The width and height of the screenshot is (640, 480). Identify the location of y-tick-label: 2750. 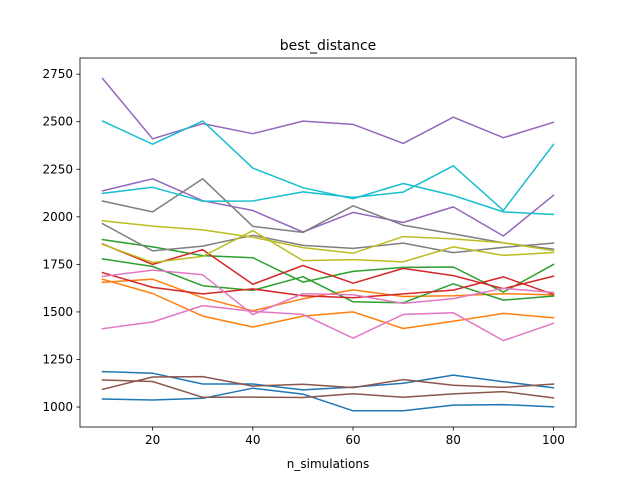
(57, 74).